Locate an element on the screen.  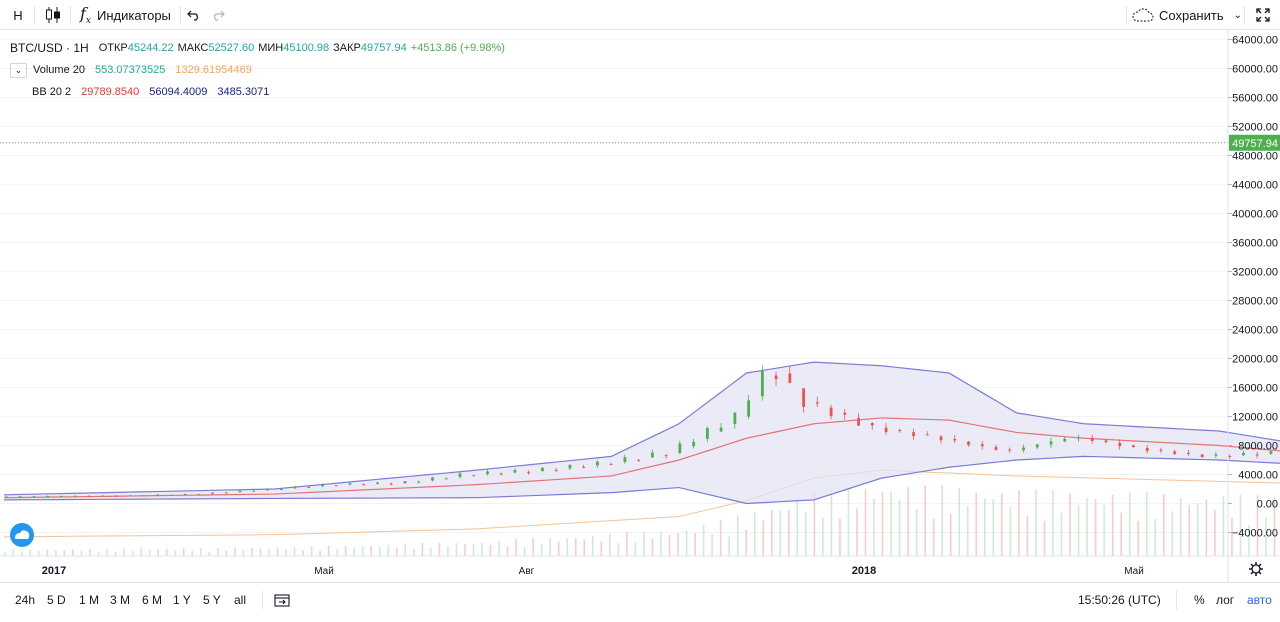
undo-button is located at coordinates (194, 15).